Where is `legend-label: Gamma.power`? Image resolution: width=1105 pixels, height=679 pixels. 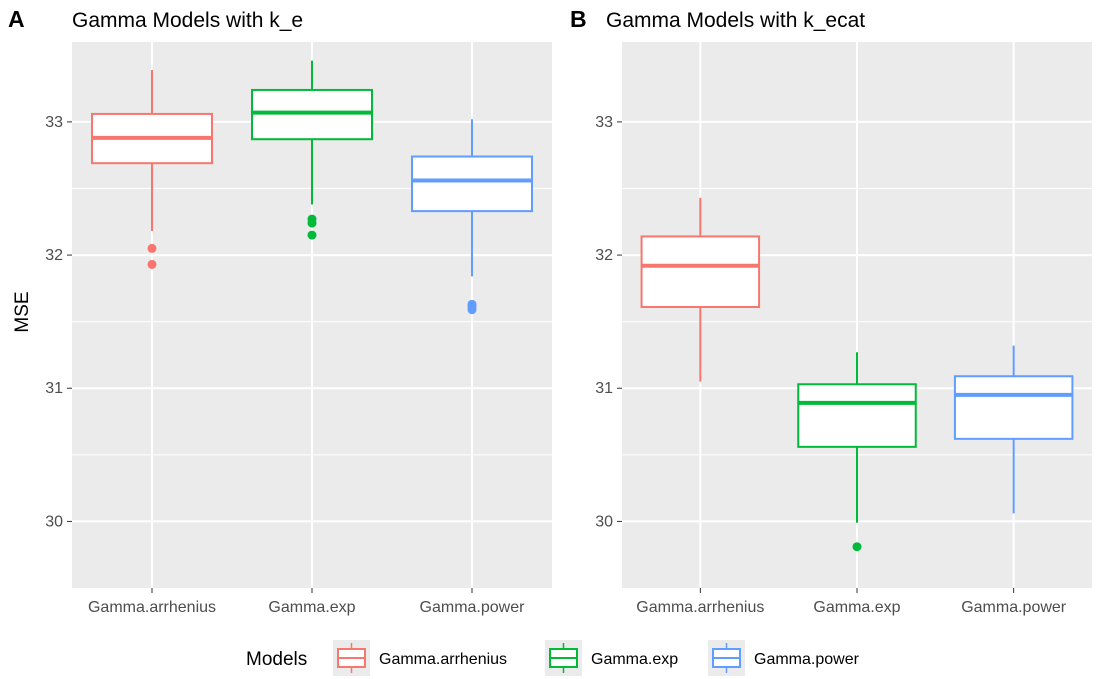
legend-label: Gamma.power is located at coordinates (807, 659).